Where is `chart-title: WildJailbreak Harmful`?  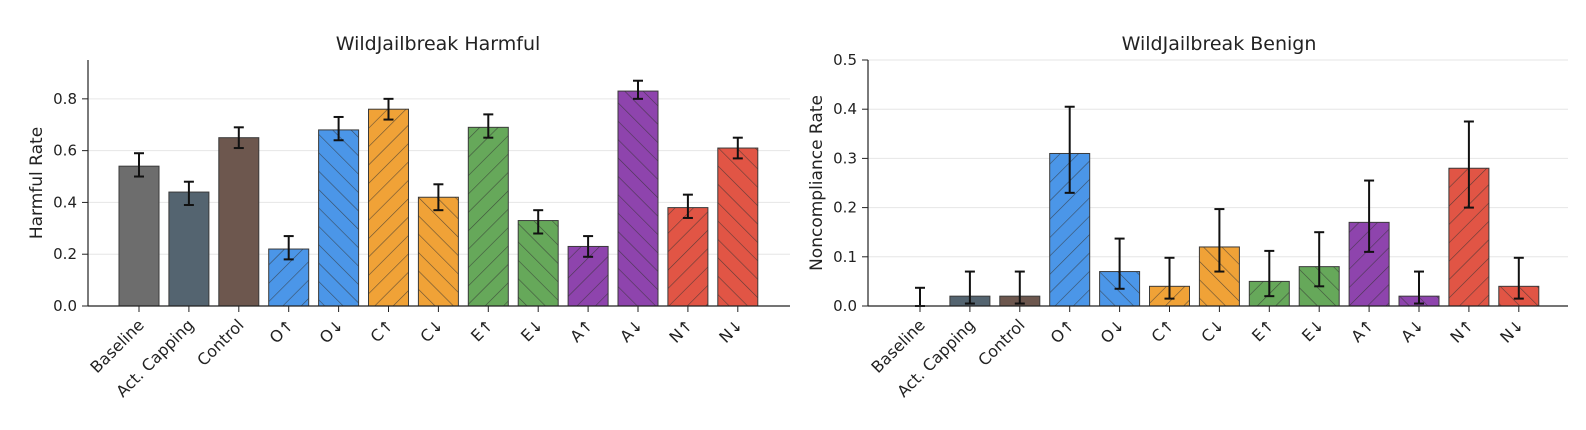 chart-title: WildJailbreak Harmful is located at coordinates (438, 44).